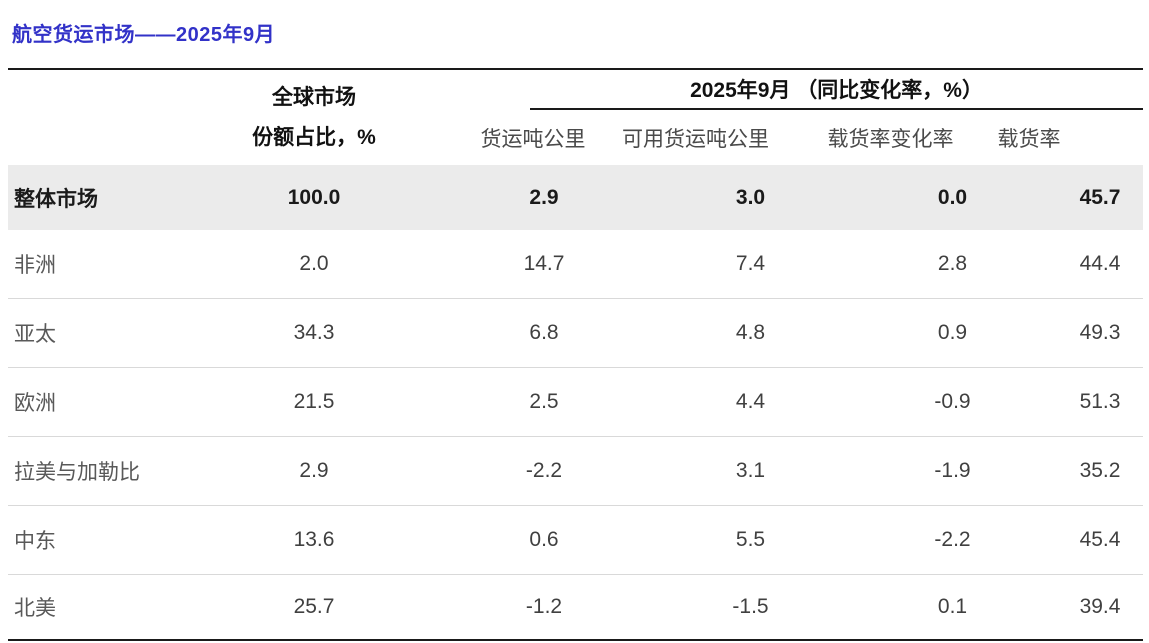 This screenshot has height=643, width=1149. I want to click on region-cell: 欧洲, so click(35, 403).